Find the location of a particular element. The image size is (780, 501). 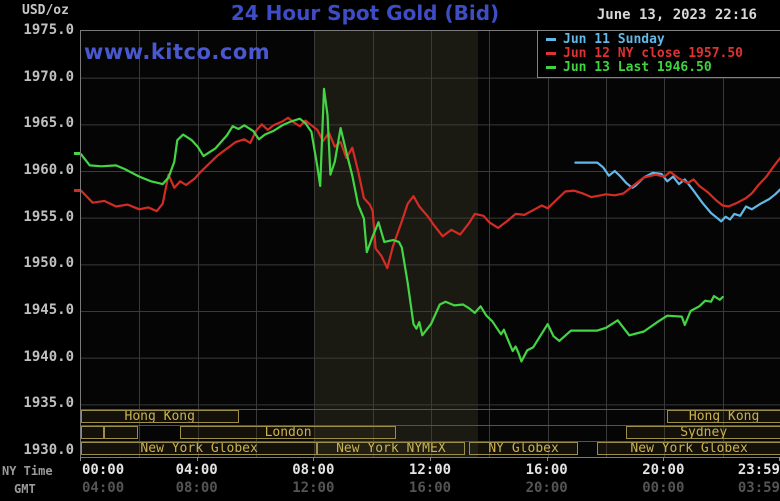

y-tick-label: 1960.0 is located at coordinates (48, 170).